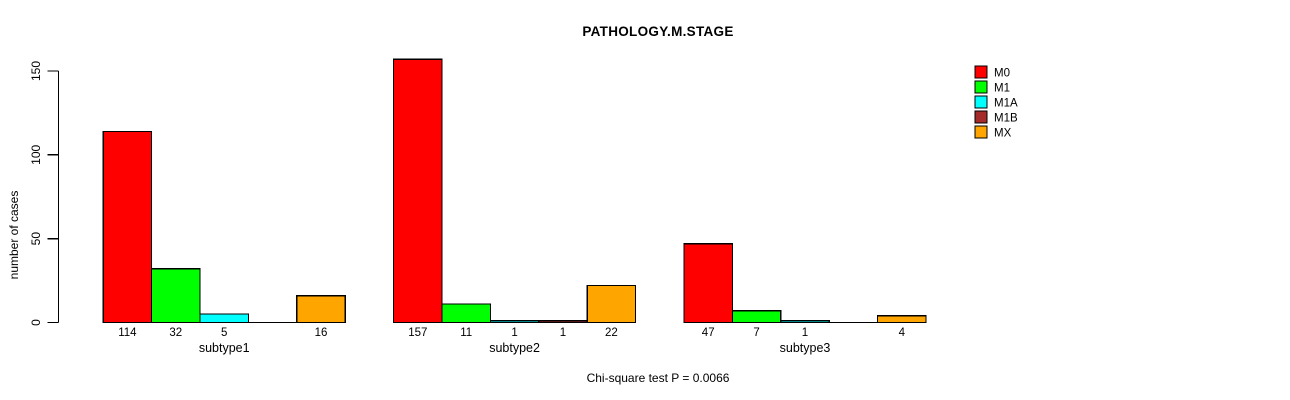 The image size is (1290, 400). Describe the element at coordinates (611, 333) in the screenshot. I see `bar-count-label: 22` at that location.